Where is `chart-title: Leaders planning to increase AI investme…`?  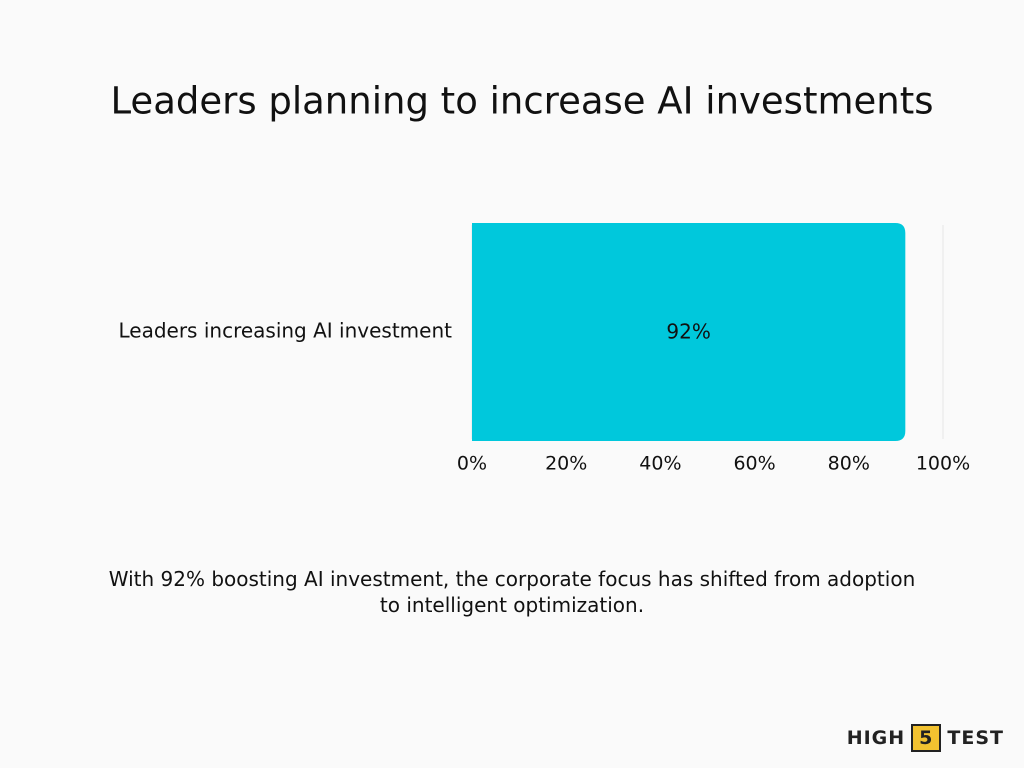
chart-title: Leaders planning to increase AI investme… is located at coordinates (521, 101).